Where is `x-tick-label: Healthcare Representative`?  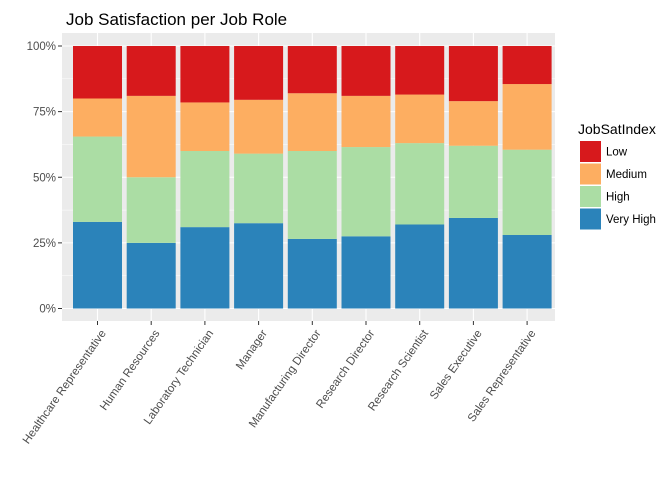
x-tick-label: Healthcare Representative is located at coordinates (65, 387).